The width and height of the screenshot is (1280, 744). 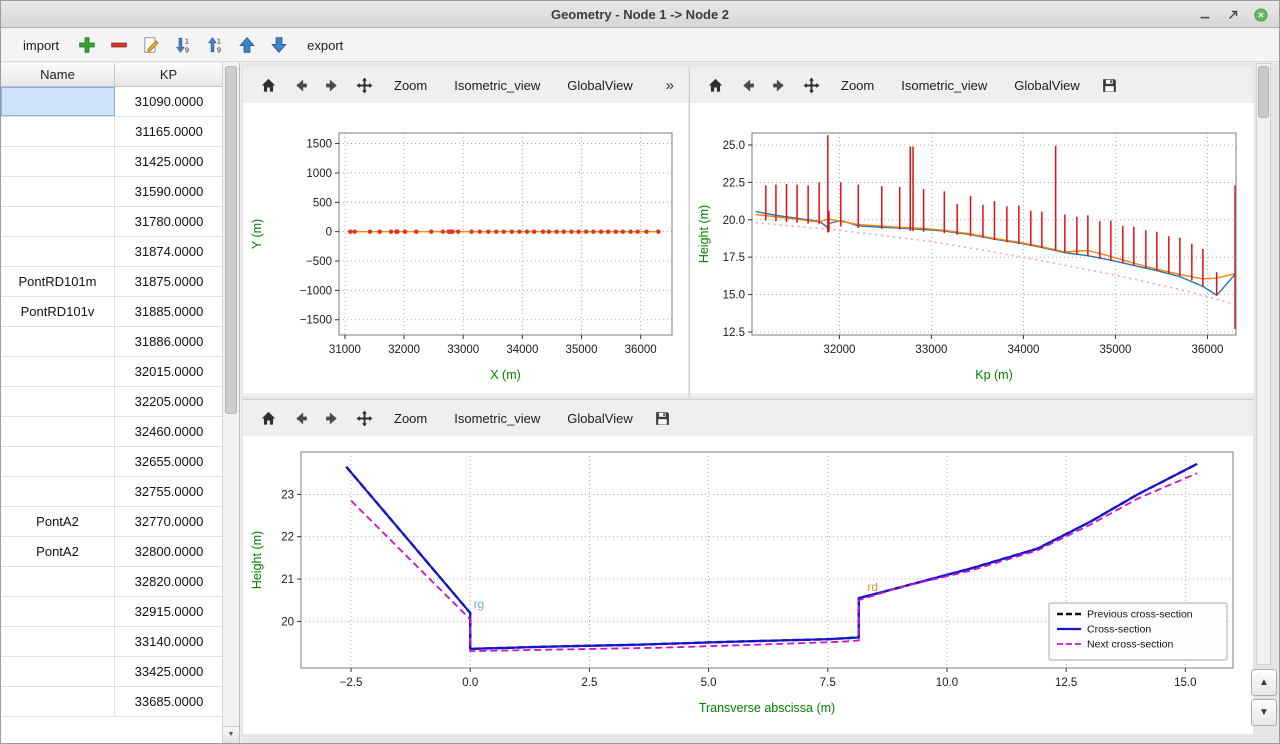 I want to click on table-row: 31090.0000, so click(x=112, y=102).